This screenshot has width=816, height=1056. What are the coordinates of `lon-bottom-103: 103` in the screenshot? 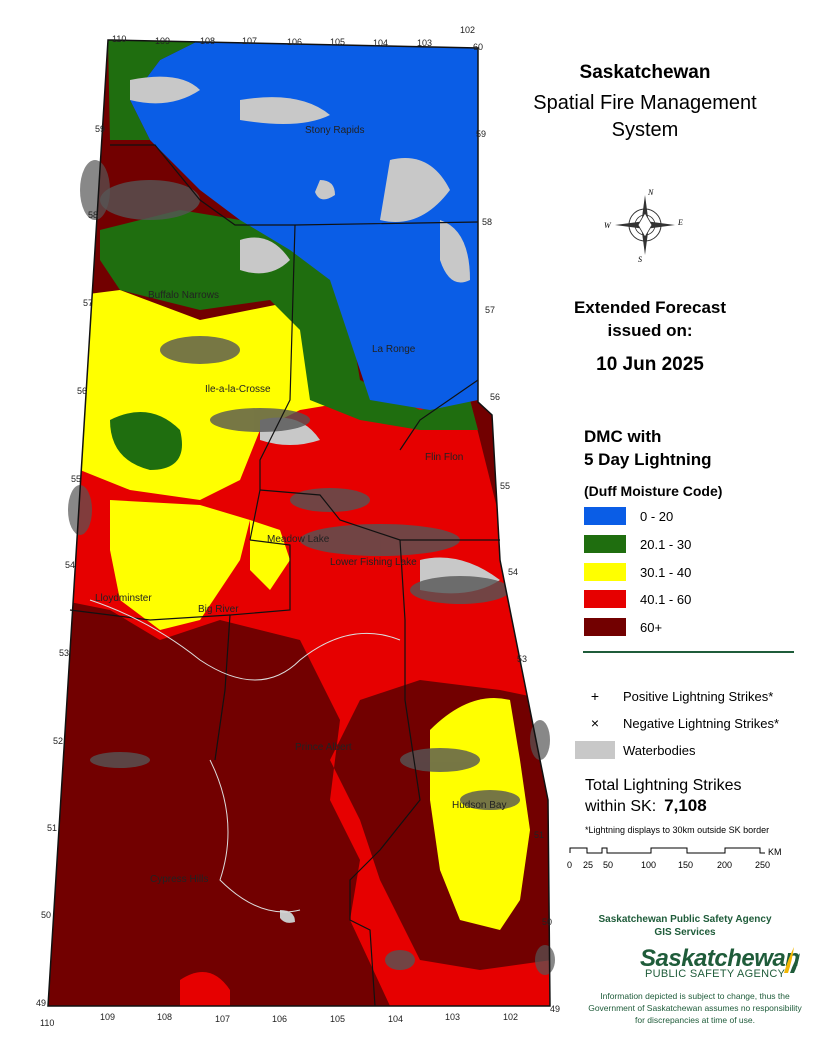 It's located at (452, 1017).